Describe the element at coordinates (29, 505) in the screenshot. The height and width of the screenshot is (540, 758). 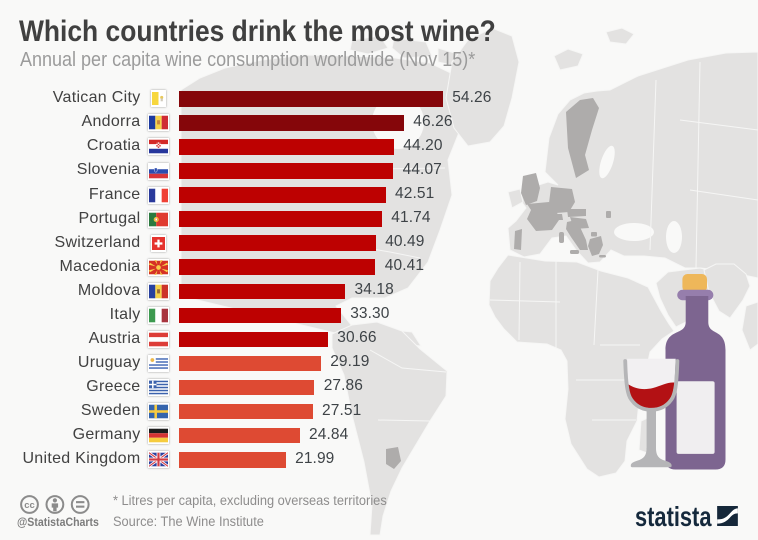
I see `svg-text: cc` at that location.